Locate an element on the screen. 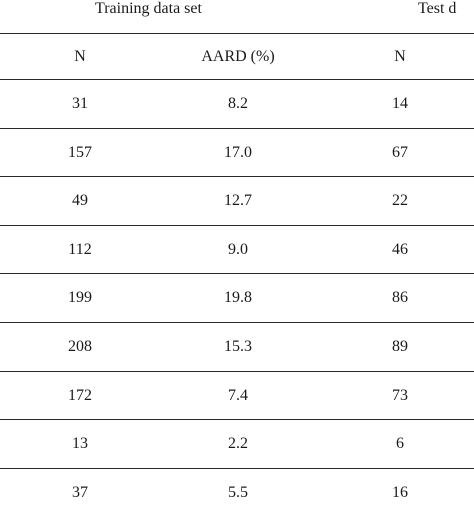 This screenshot has width=474, height=517. cell-n-training: 37 is located at coordinates (80, 492).